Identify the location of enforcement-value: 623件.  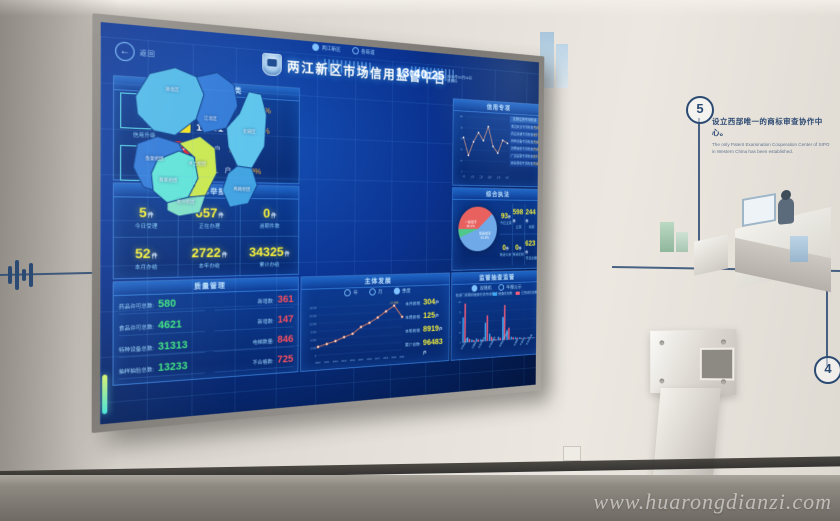
(530, 246).